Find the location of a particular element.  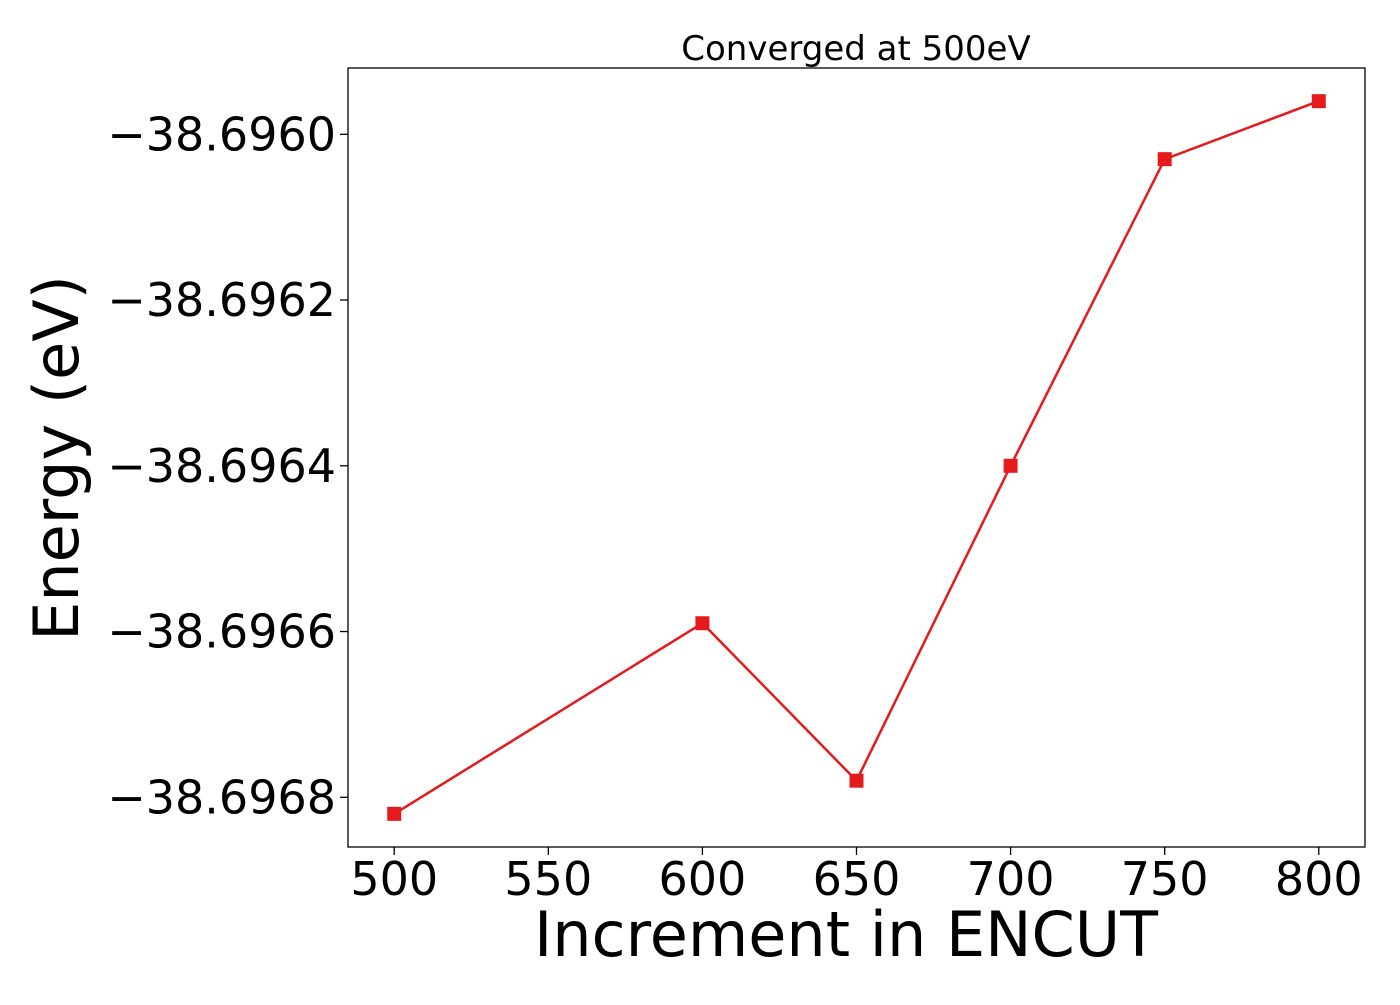

y-tick-label: −38.6964 is located at coordinates (221, 466).